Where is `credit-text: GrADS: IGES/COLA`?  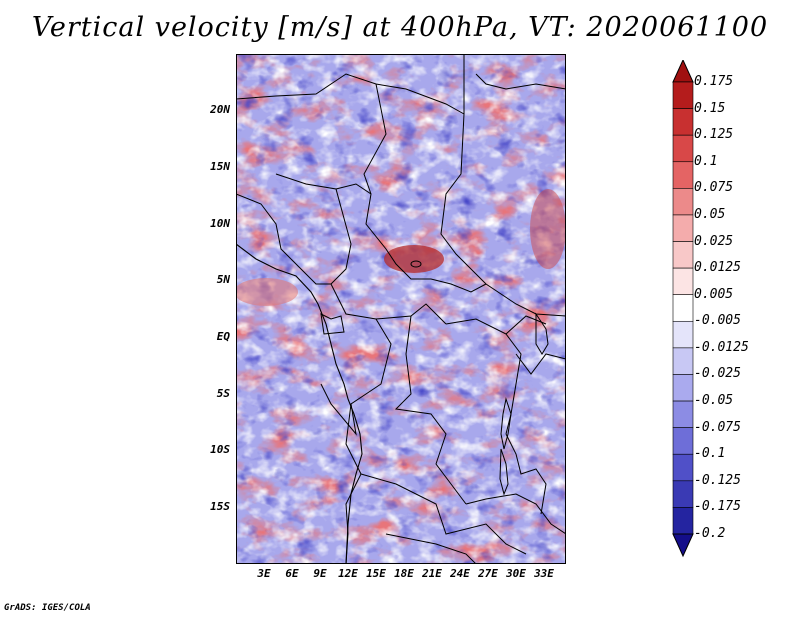
credit-text: GrADS: IGES/COLA is located at coordinates (47, 608).